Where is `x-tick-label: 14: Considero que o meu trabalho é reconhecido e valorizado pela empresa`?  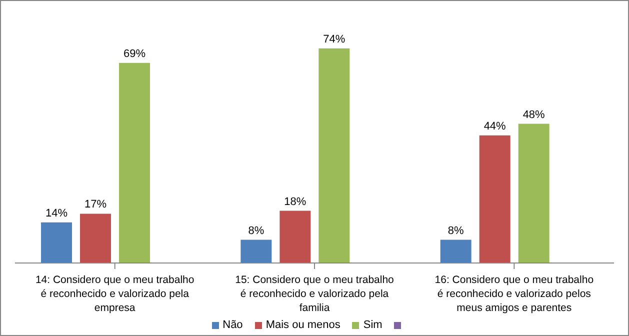
x-tick-label: 14: Considero que o meu trabalho é reconhecido e valorizado pela empresa is located at coordinates (114, 294).